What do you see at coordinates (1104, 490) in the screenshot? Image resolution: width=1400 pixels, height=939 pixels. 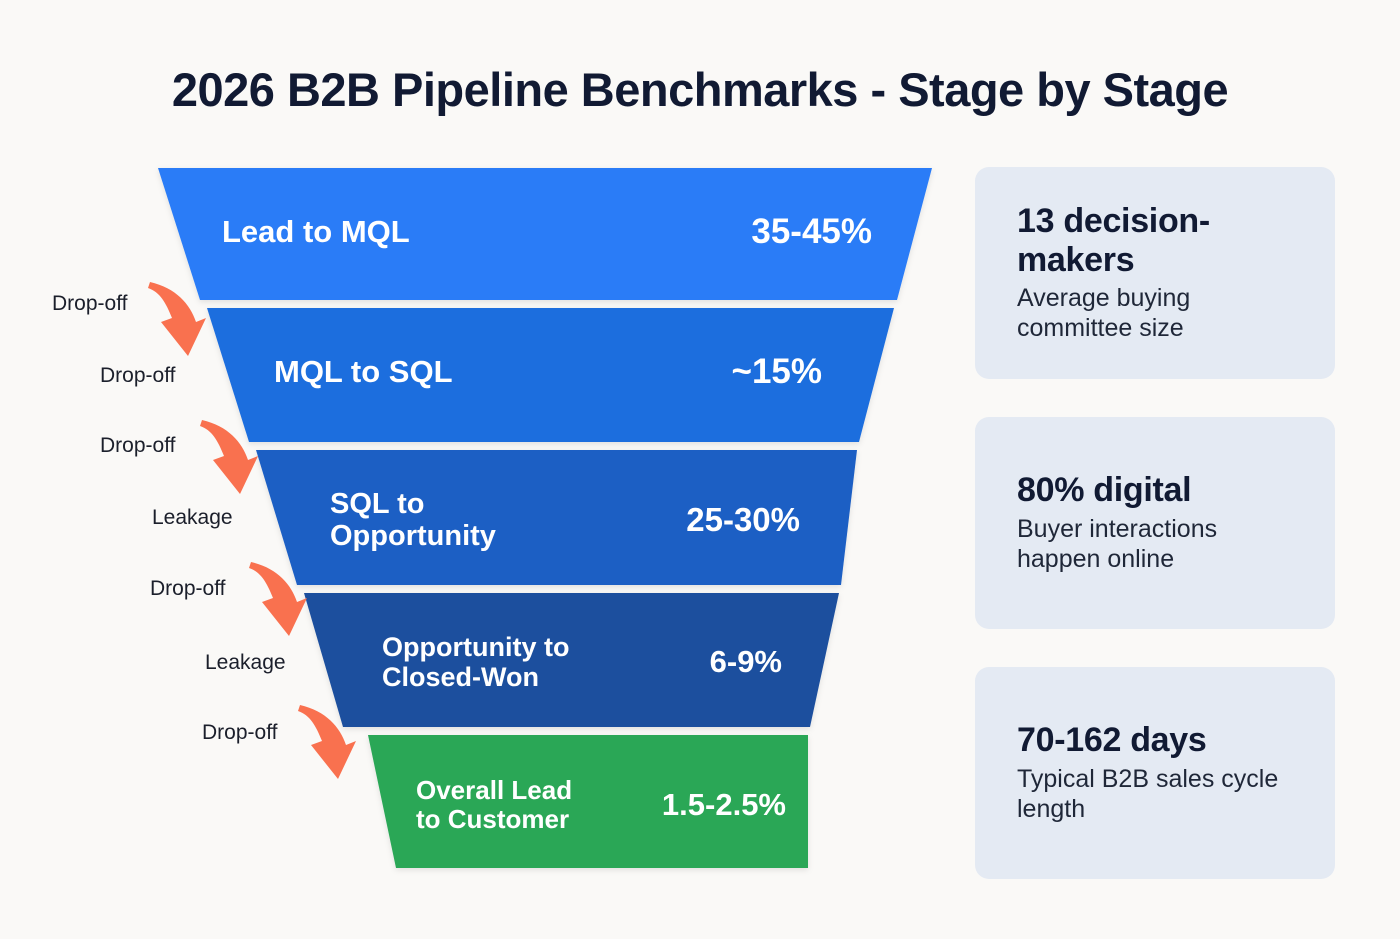 I see `stat-card-2-value: 80% digital` at bounding box center [1104, 490].